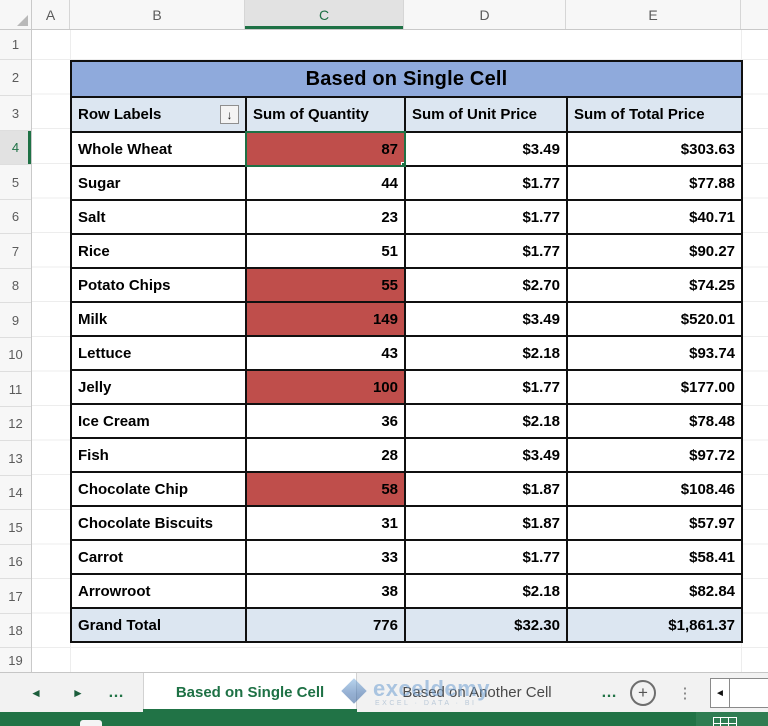  I want to click on cell-total-price: $57.97, so click(654, 523).